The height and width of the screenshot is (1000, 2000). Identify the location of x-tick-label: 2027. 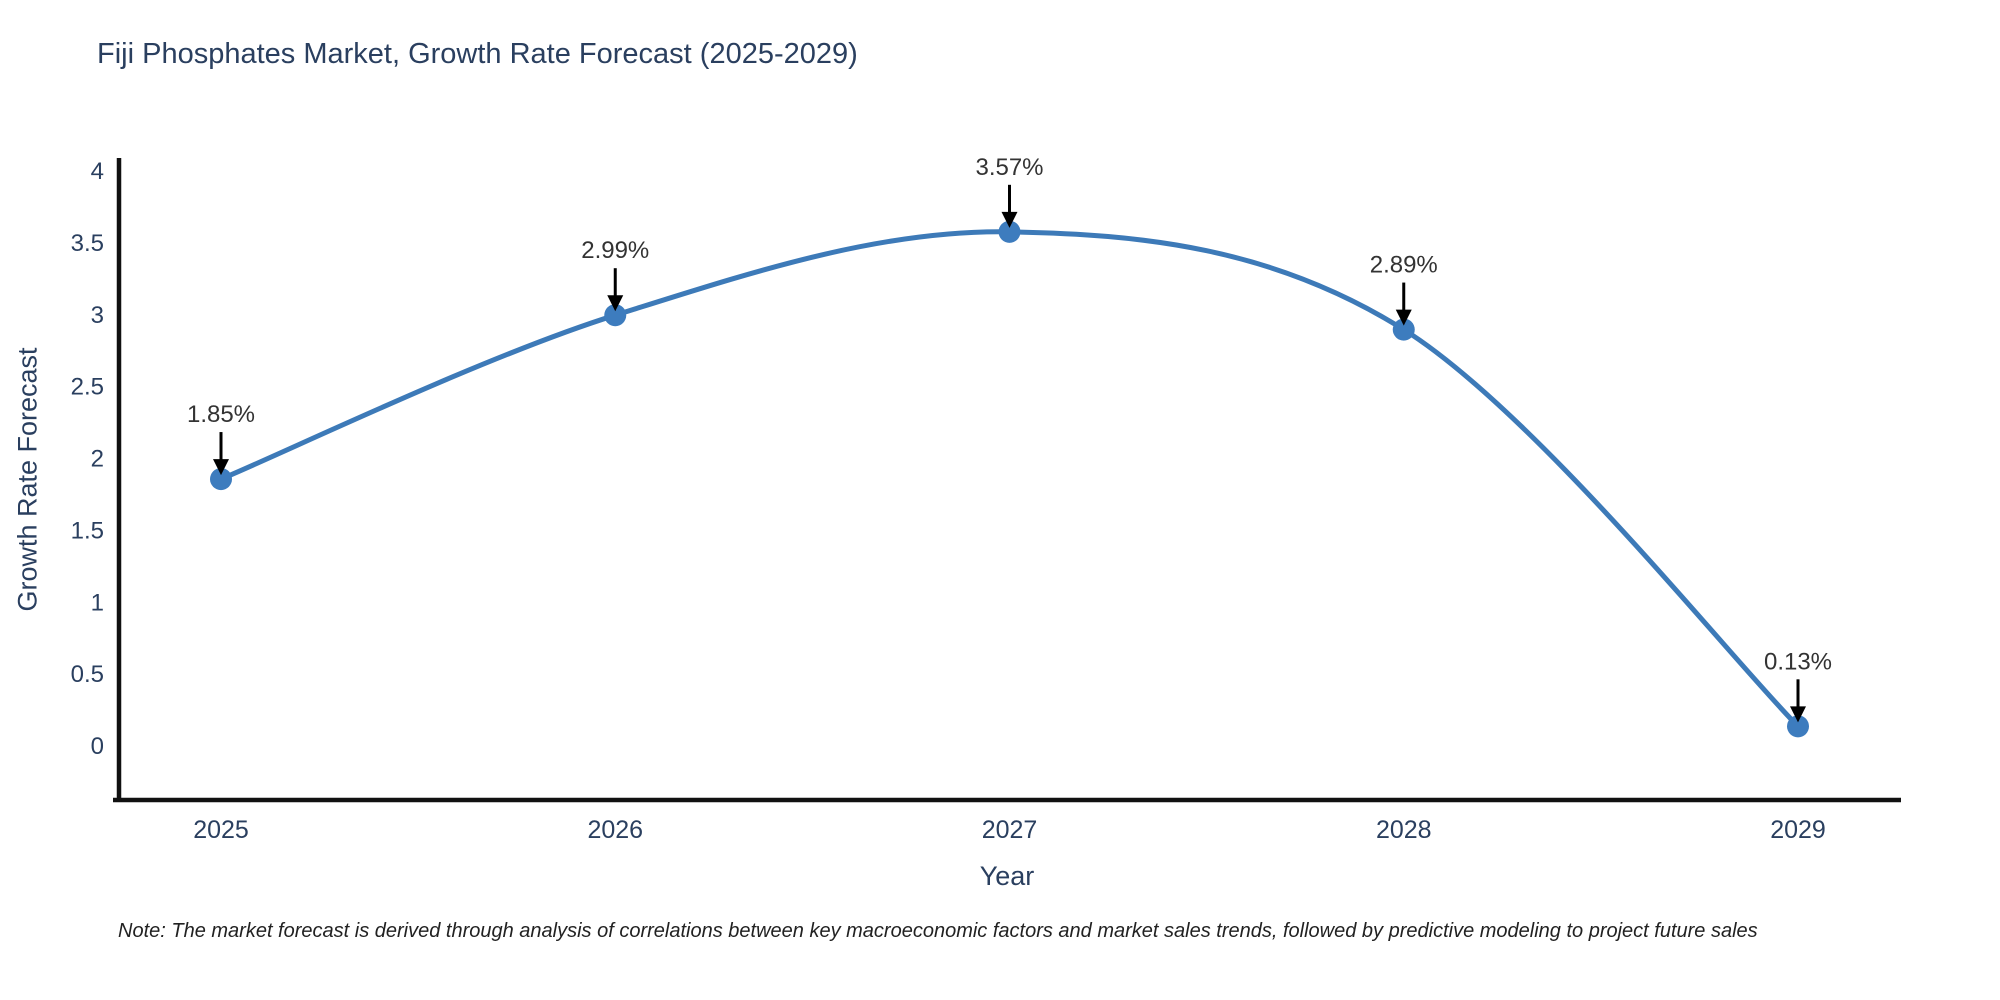
(1010, 830).